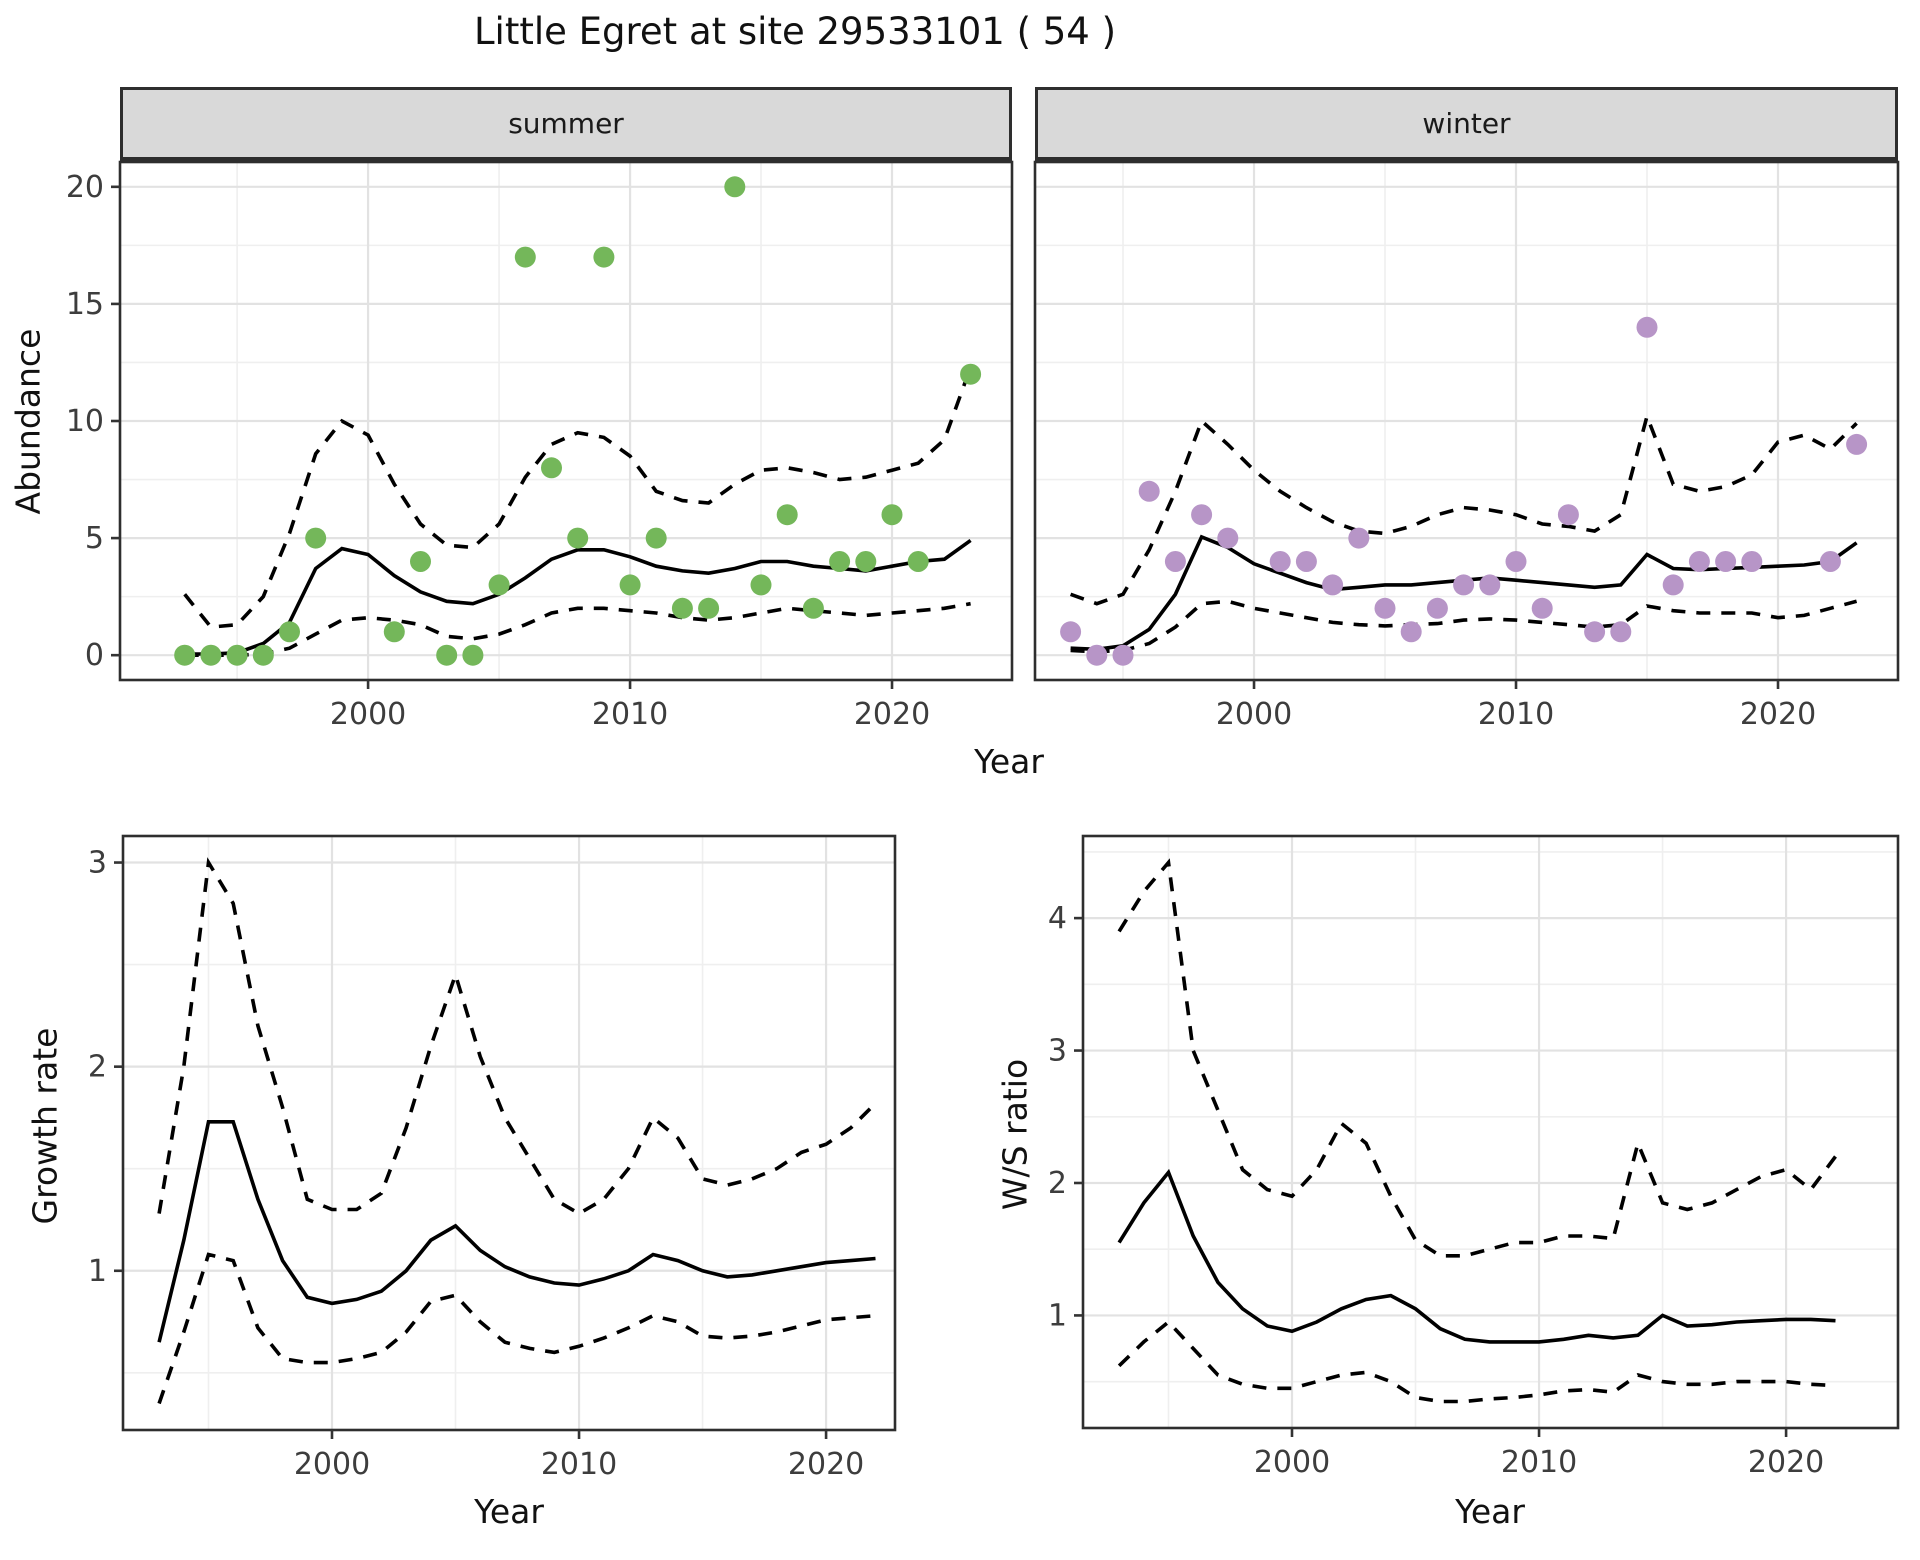 The height and width of the screenshot is (1560, 1920). What do you see at coordinates (509, 1511) in the screenshot?
I see `x-axis-label-year-growth: Year` at bounding box center [509, 1511].